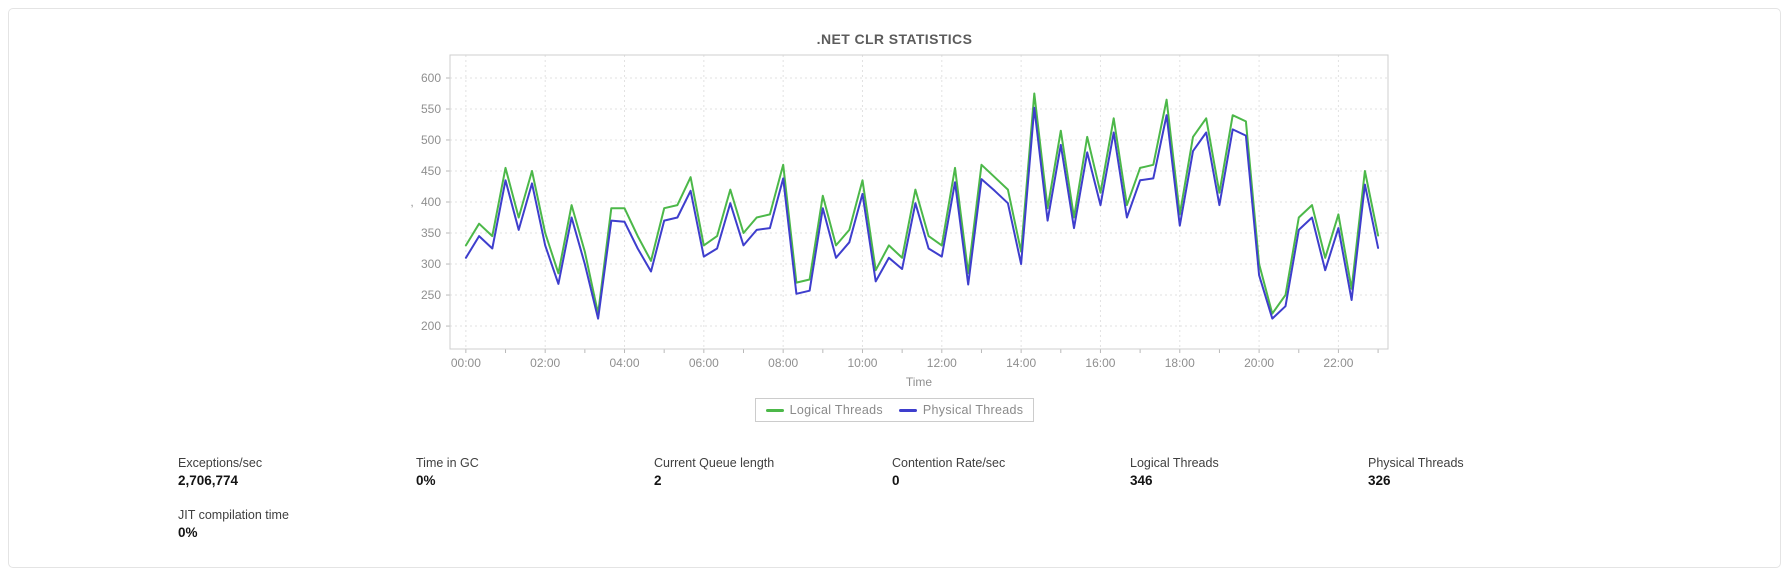 This screenshot has height=576, width=1789. Describe the element at coordinates (430, 171) in the screenshot. I see `svg-text: 450` at that location.